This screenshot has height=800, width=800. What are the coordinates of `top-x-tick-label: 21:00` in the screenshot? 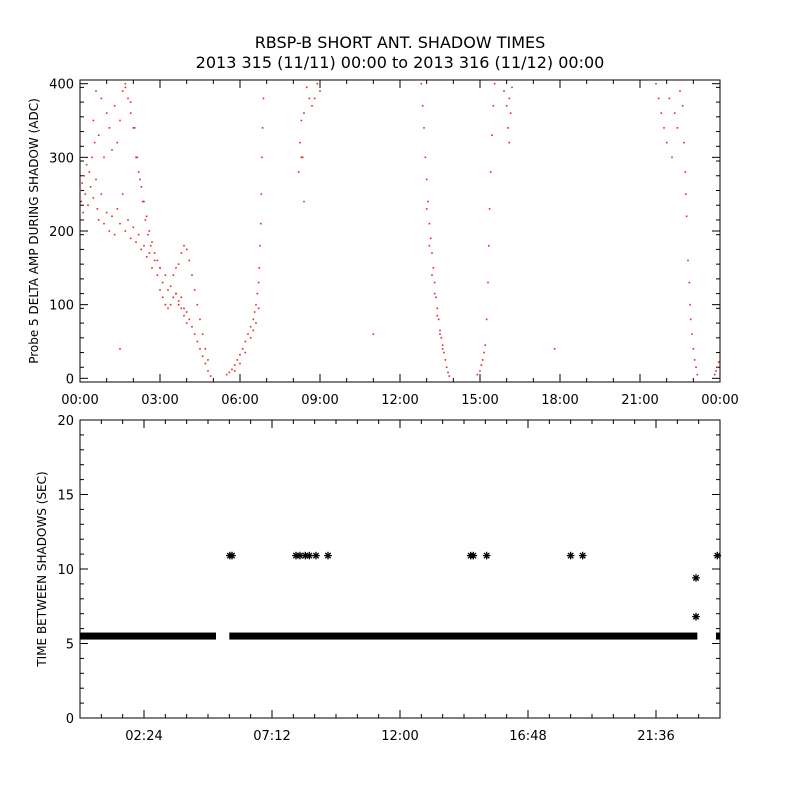 It's located at (639, 400).